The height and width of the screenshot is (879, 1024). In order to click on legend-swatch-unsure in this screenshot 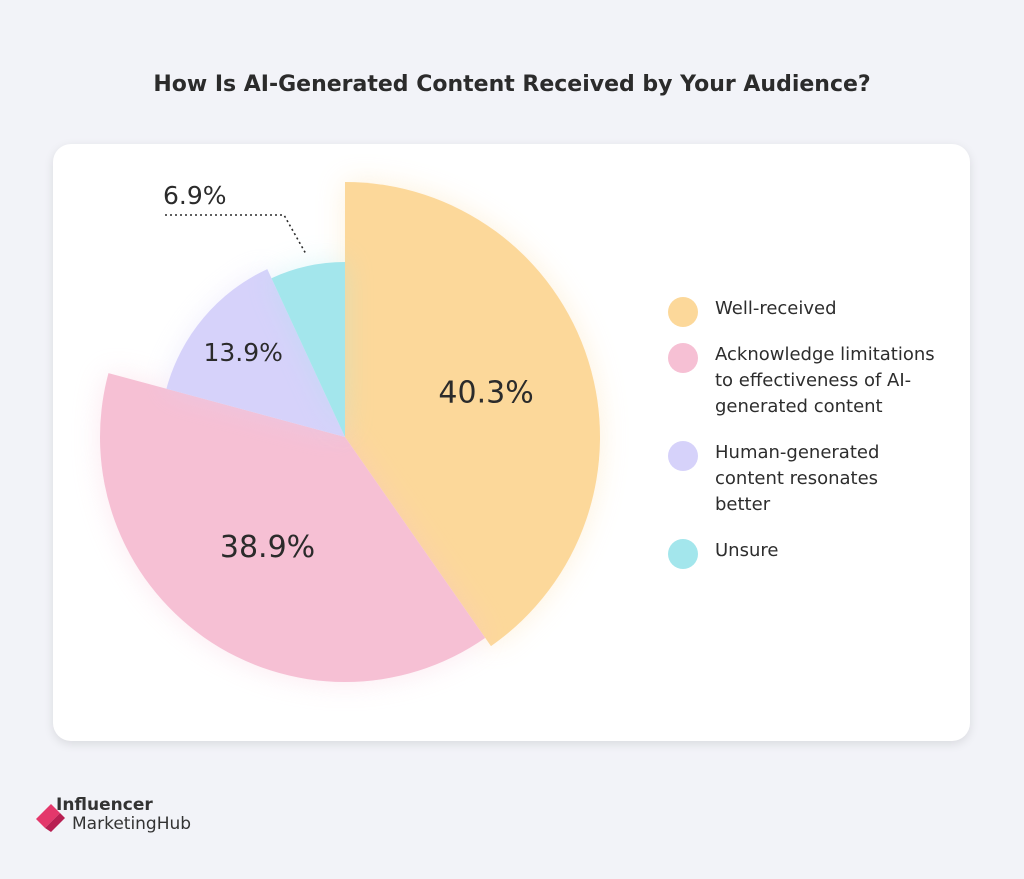, I will do `click(683, 554)`.